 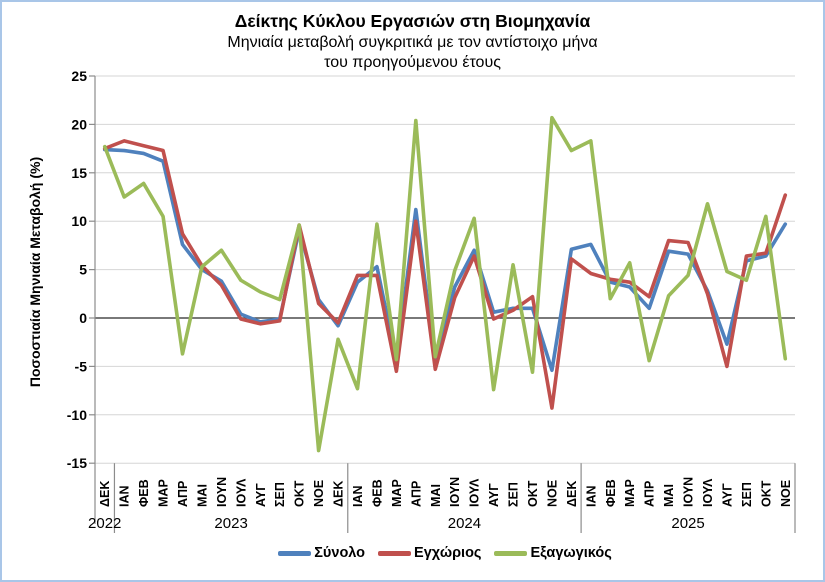 I want to click on y-tick-label: 10, so click(x=79, y=221).